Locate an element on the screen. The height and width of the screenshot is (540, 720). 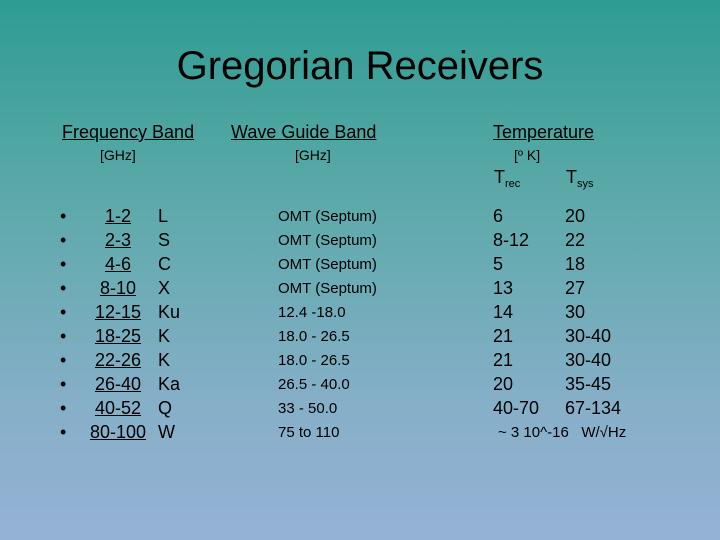
frequency-range: 22-26 is located at coordinates (118, 360).